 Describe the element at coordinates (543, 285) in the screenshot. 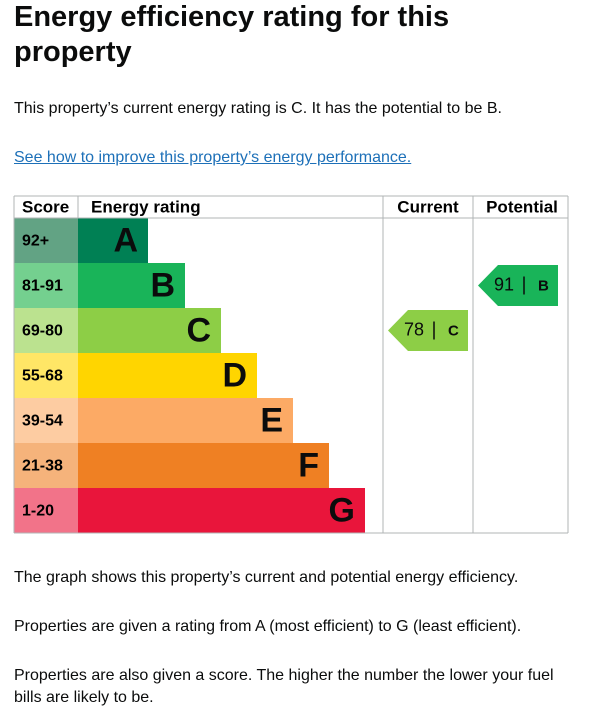

I see `potential-rating: B` at that location.